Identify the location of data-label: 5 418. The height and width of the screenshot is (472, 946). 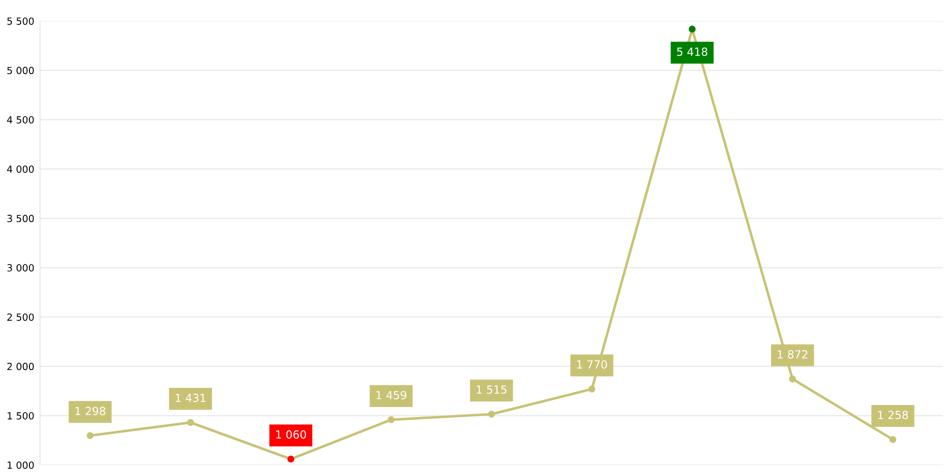
(692, 52).